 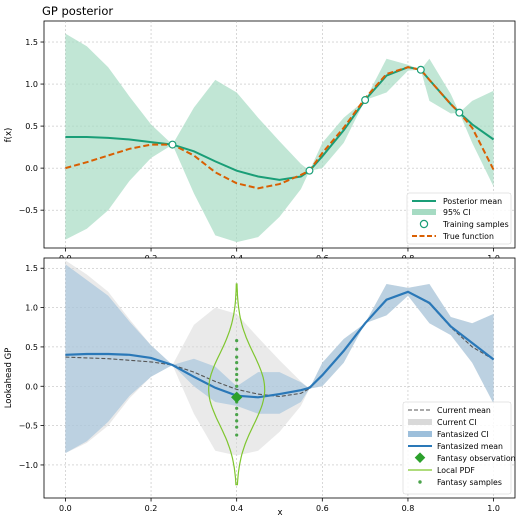 I want to click on legend-local-pdf: Local PDF, so click(x=456, y=470).